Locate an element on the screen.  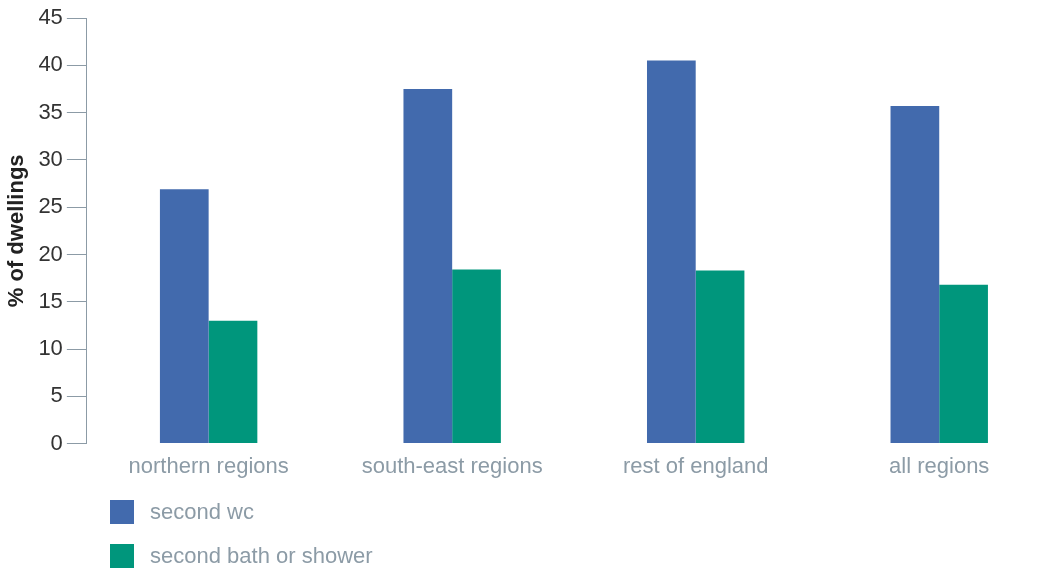
y-tick-label: 40 is located at coordinates (50, 64).